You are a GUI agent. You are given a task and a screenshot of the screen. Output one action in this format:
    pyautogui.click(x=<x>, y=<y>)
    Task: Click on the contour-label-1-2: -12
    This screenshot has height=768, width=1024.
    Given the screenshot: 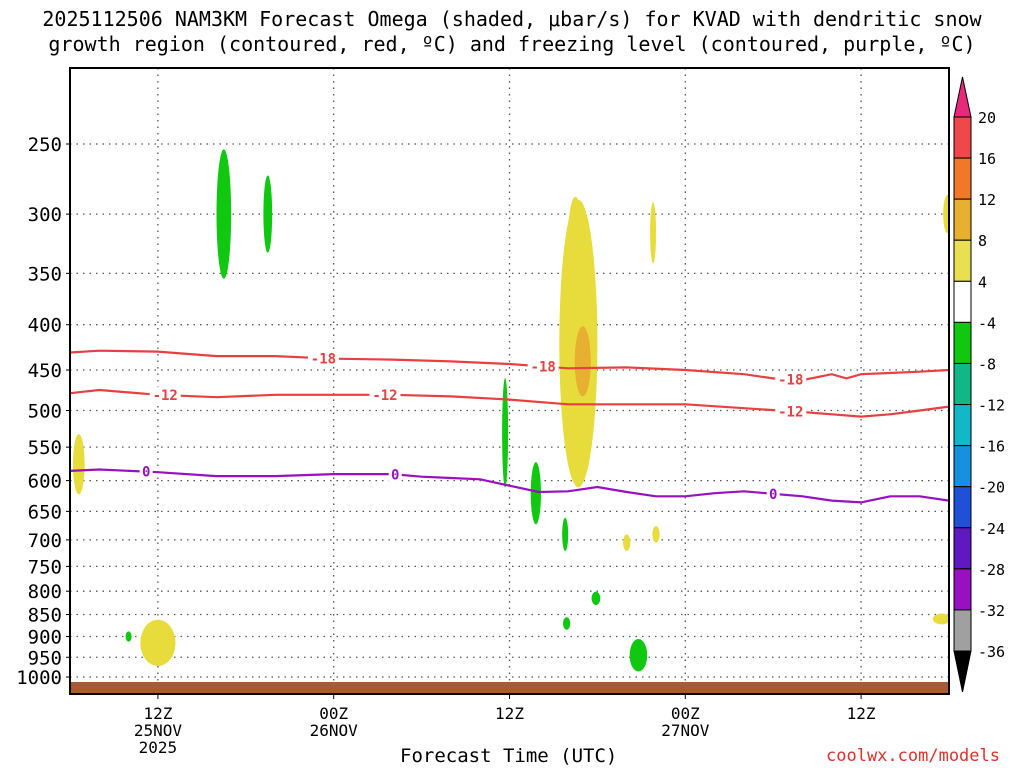 What is the action you would take?
    pyautogui.click(x=790, y=412)
    